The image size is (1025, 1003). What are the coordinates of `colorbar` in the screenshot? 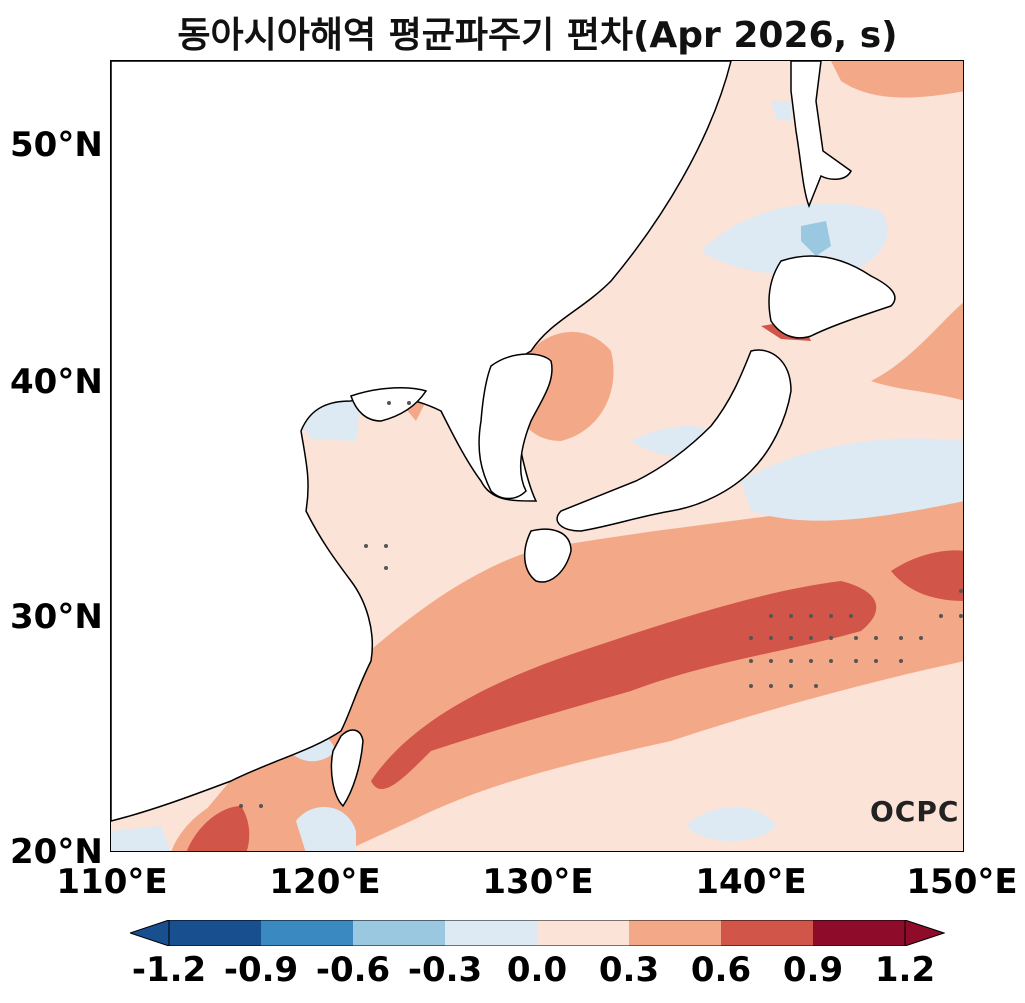 It's located at (537, 933).